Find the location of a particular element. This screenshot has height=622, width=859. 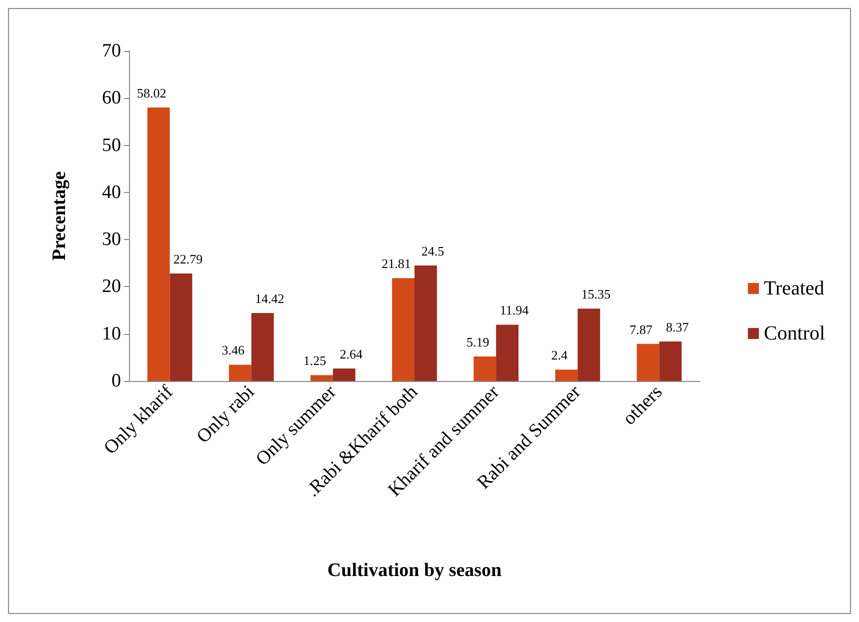

y-tick-label: 50 is located at coordinates (111, 145).